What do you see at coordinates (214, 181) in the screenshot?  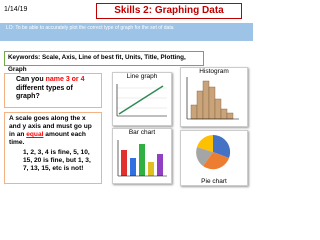 I see `label: Pie chart` at bounding box center [214, 181].